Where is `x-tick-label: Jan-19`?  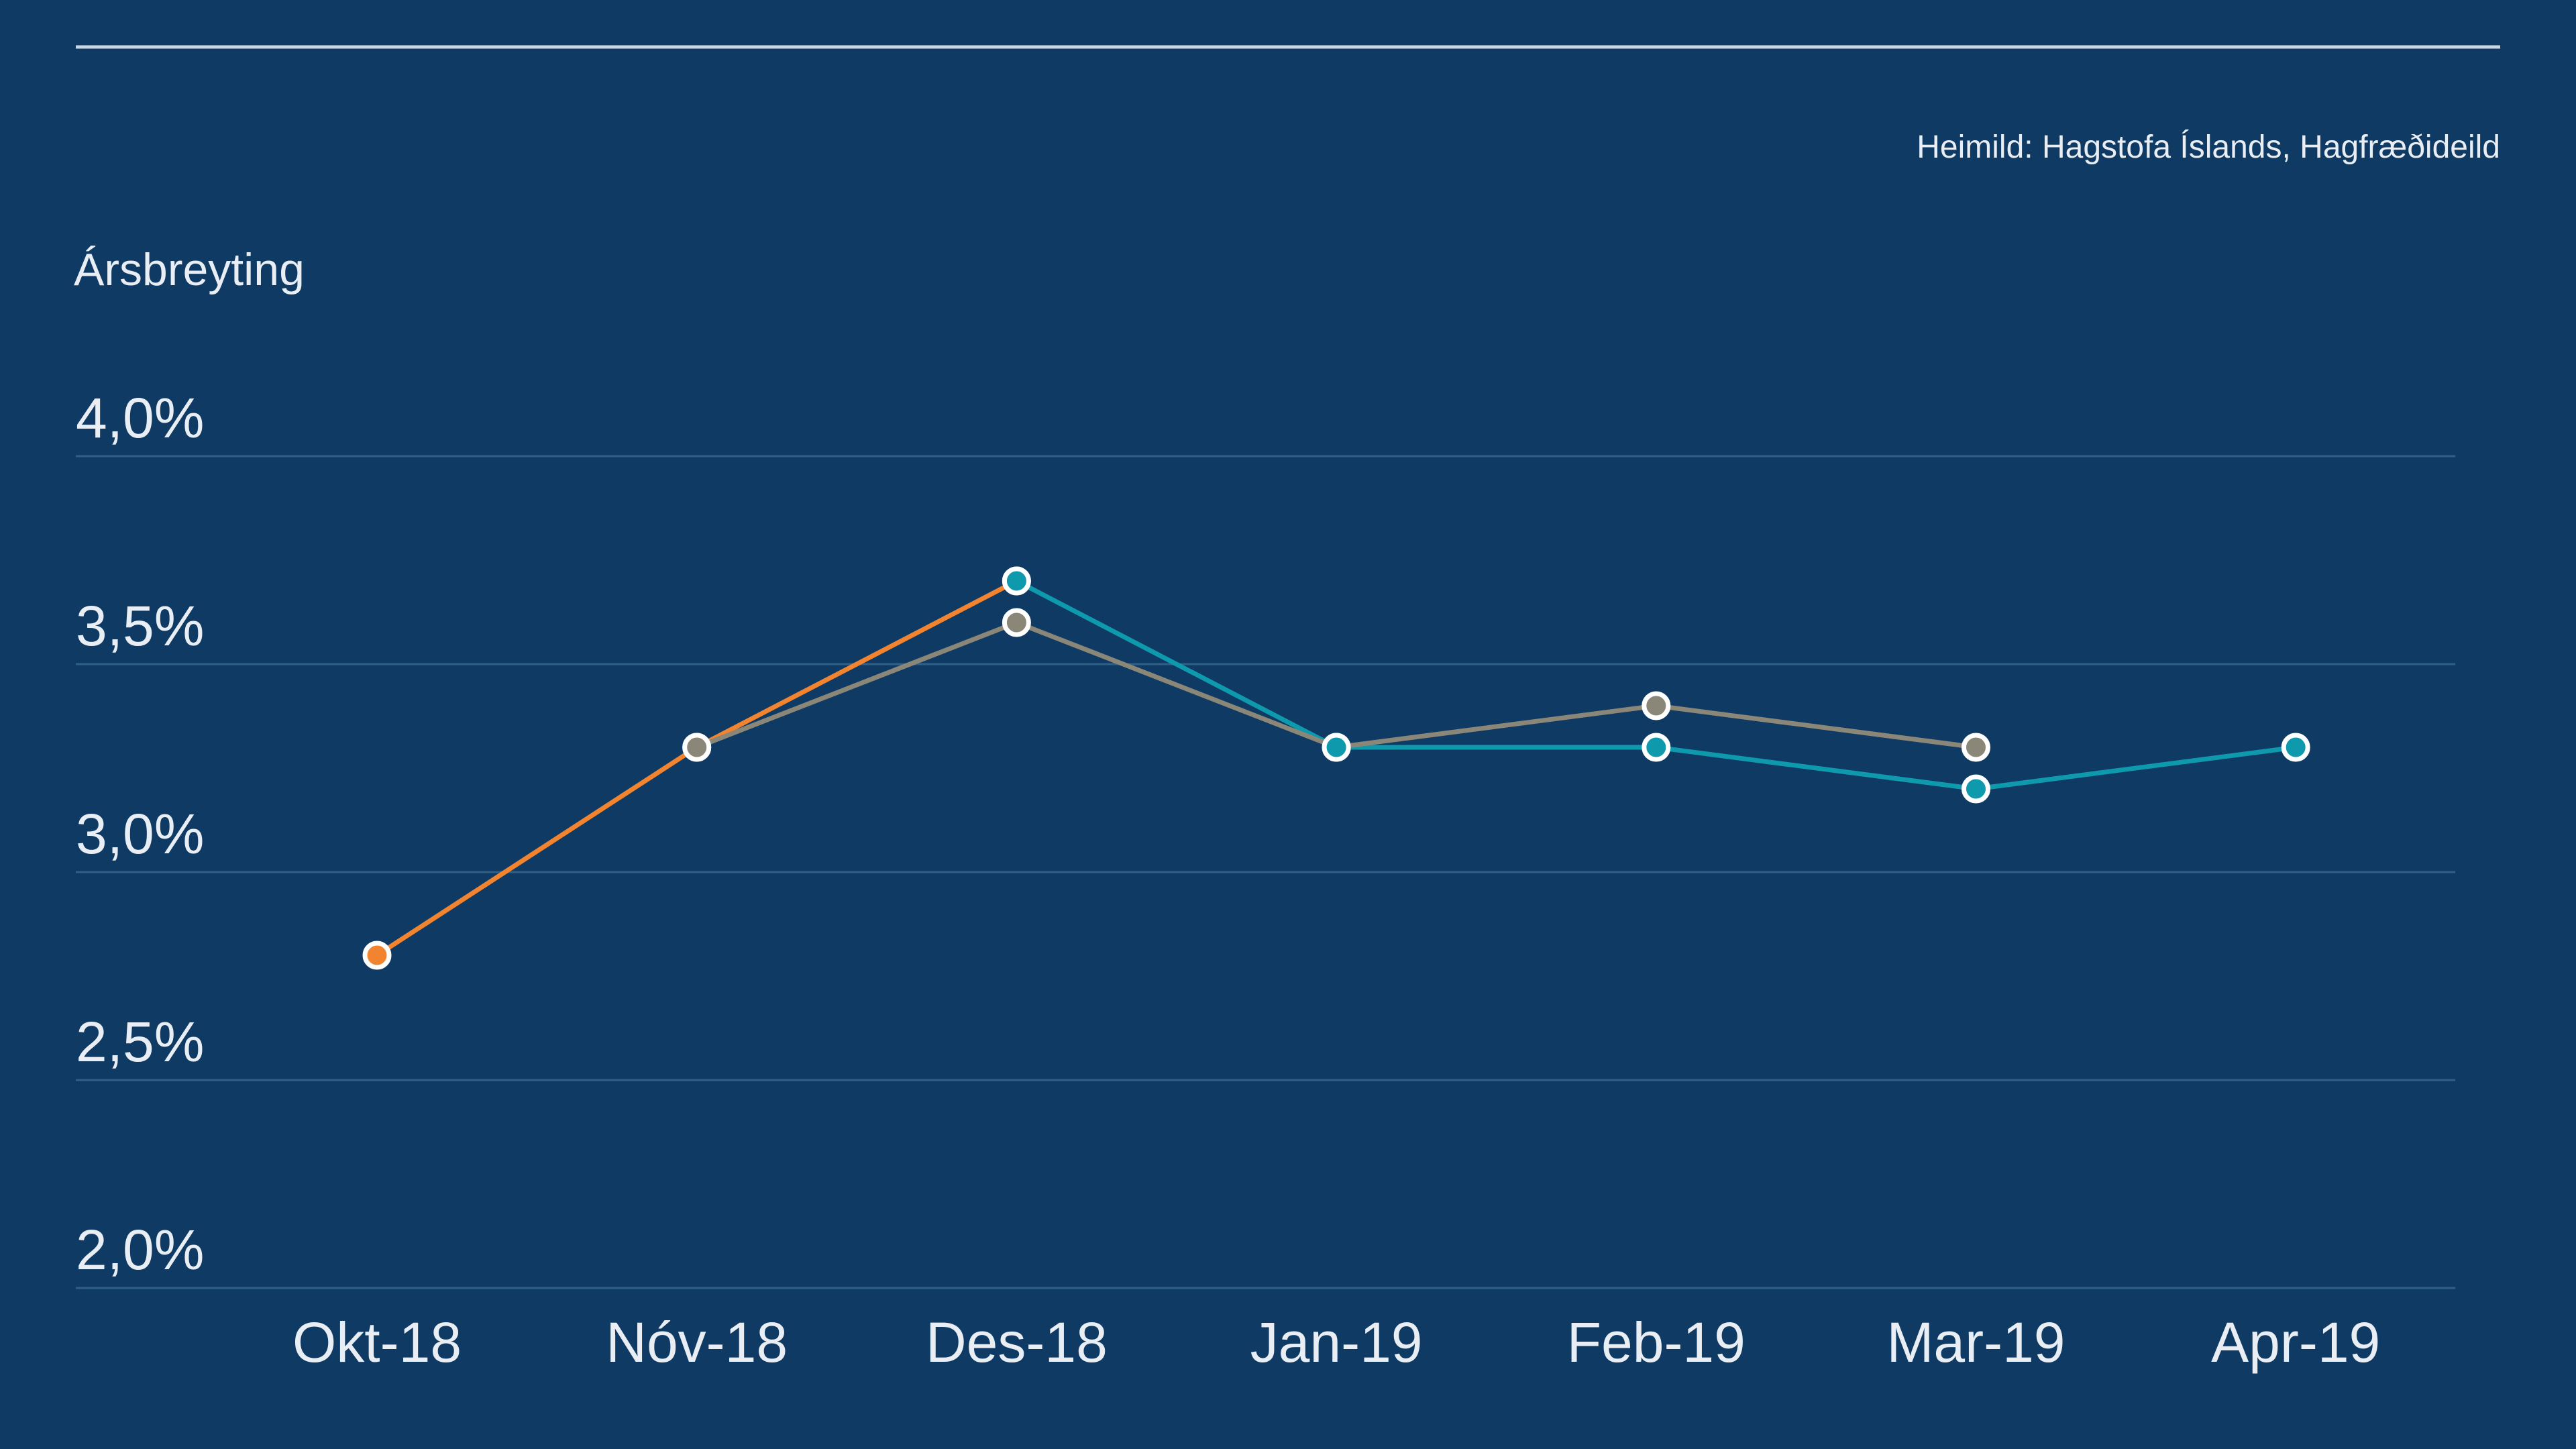 x-tick-label: Jan-19 is located at coordinates (1336, 1342).